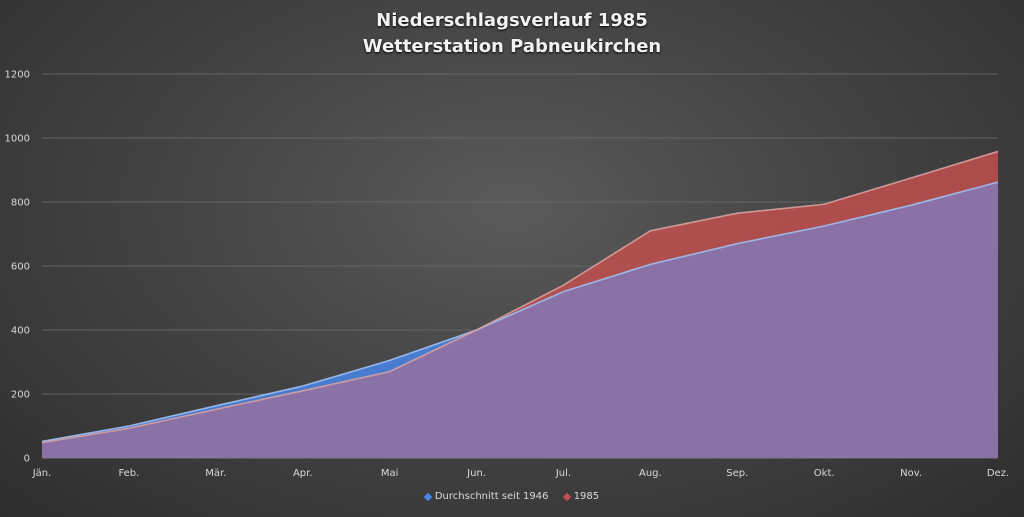 Image resolution: width=1024 pixels, height=517 pixels. Describe the element at coordinates (390, 473) in the screenshot. I see `x-tick-label: Mai` at that location.